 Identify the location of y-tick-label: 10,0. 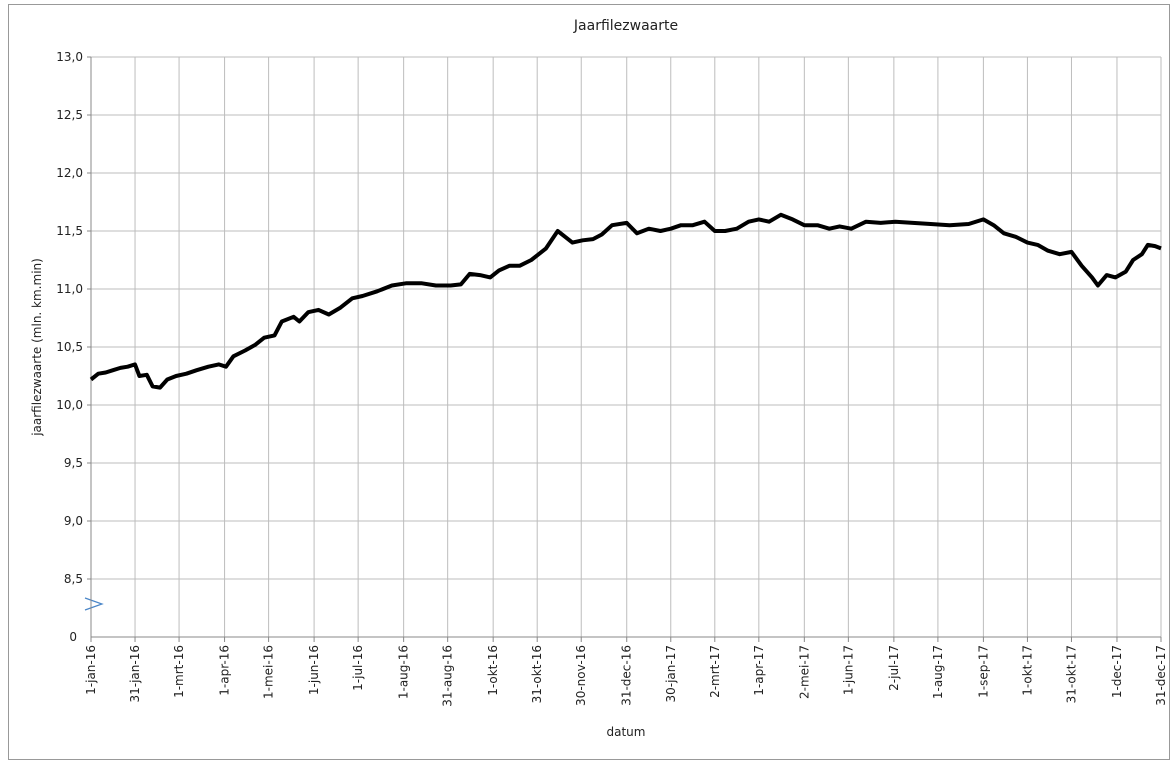
(69, 405).